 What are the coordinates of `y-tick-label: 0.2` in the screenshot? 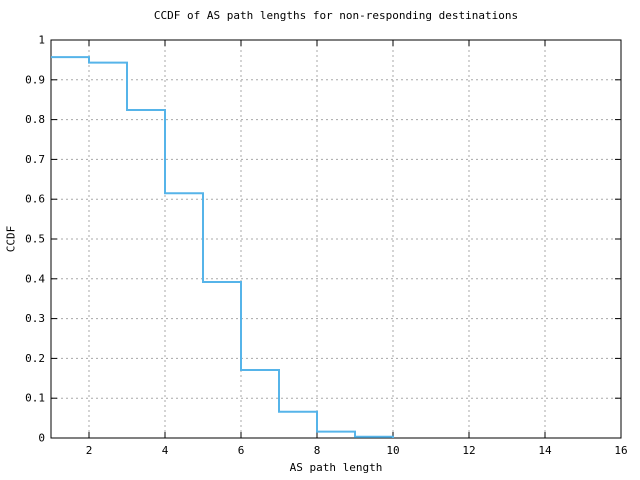 It's located at (35, 358).